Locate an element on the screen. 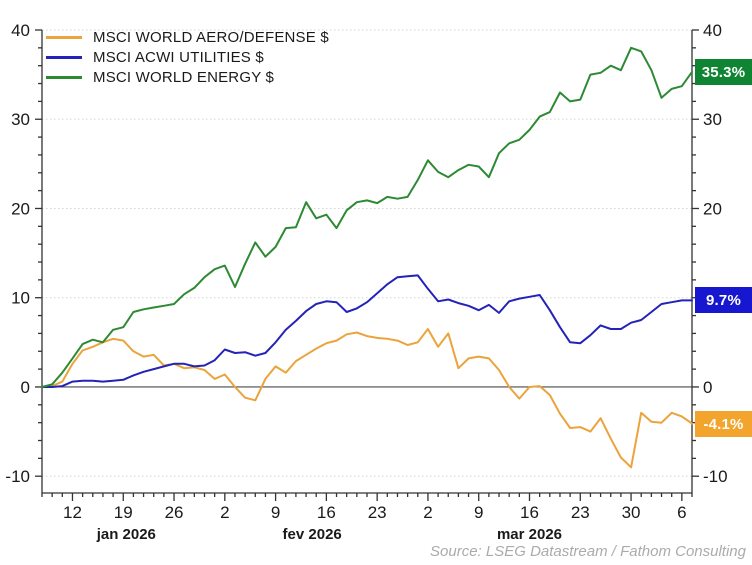 The width and height of the screenshot is (752, 565). y-axis-label-left: 20 is located at coordinates (20, 208).